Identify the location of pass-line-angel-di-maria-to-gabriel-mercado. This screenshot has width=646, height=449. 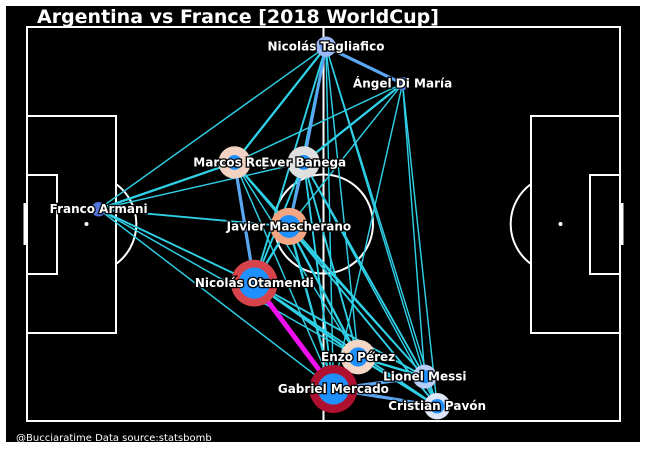
(368, 236).